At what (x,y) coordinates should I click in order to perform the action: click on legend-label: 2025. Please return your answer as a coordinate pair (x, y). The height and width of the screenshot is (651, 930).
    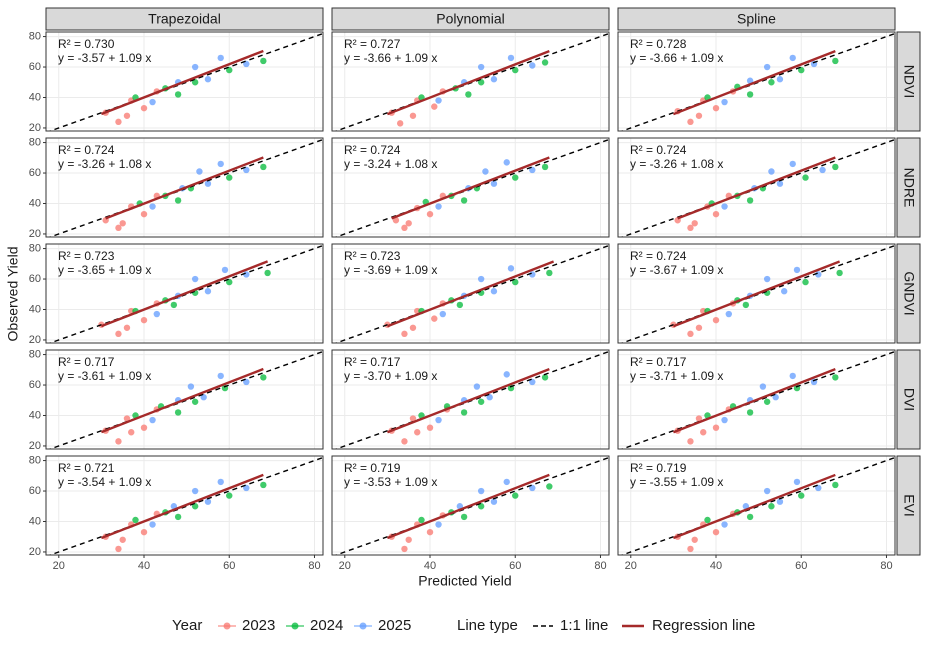
    Looking at the image, I should click on (394, 625).